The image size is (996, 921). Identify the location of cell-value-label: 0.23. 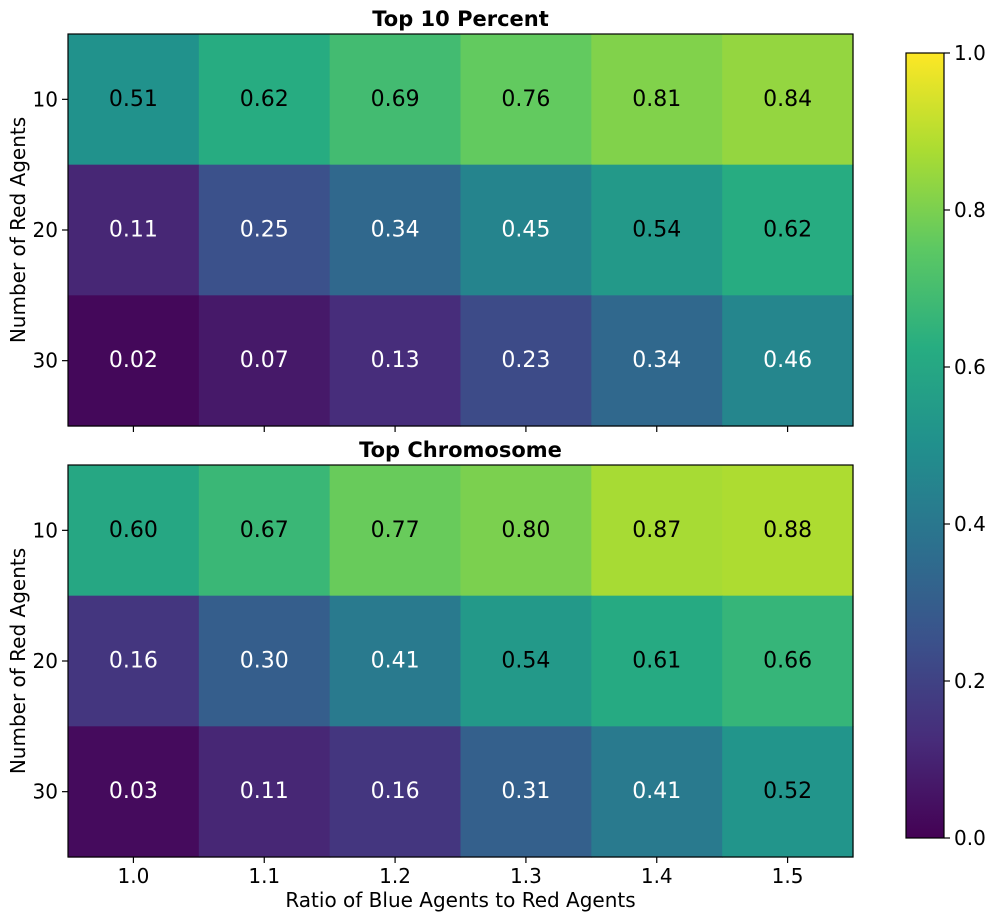
(525, 360).